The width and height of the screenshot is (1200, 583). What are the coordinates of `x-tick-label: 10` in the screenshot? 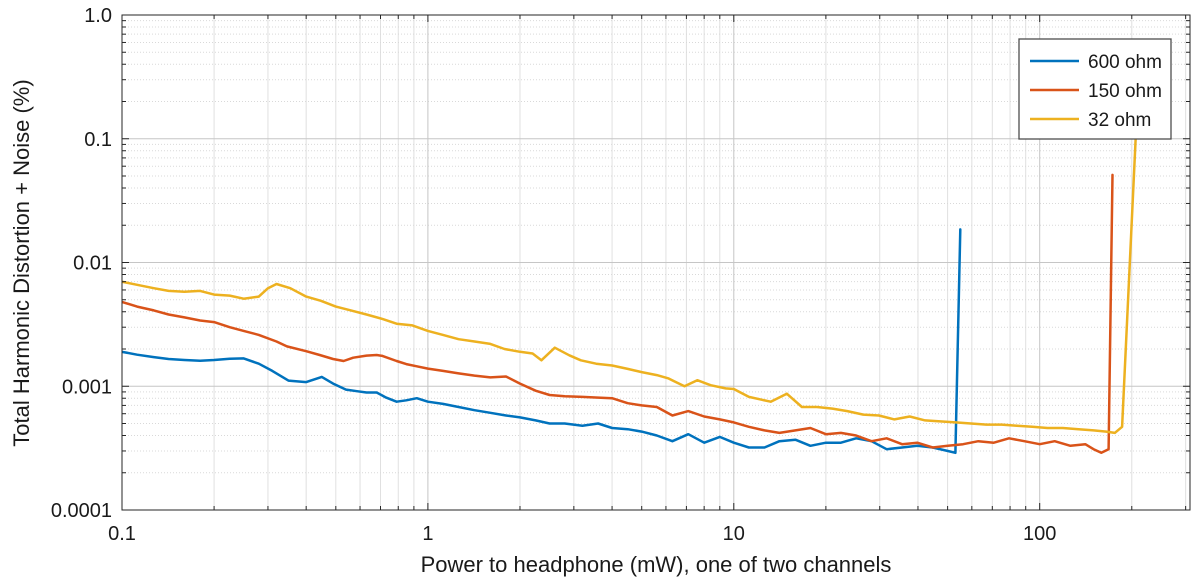 It's located at (734, 534).